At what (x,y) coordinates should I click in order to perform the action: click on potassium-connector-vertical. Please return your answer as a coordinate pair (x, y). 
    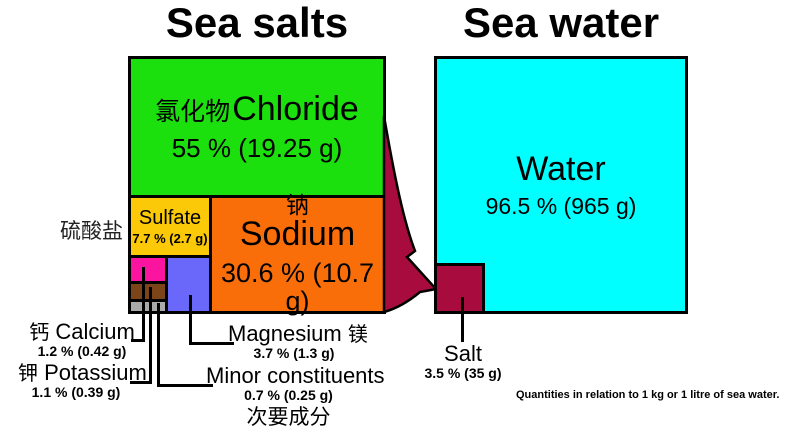
    Looking at the image, I should click on (150, 335).